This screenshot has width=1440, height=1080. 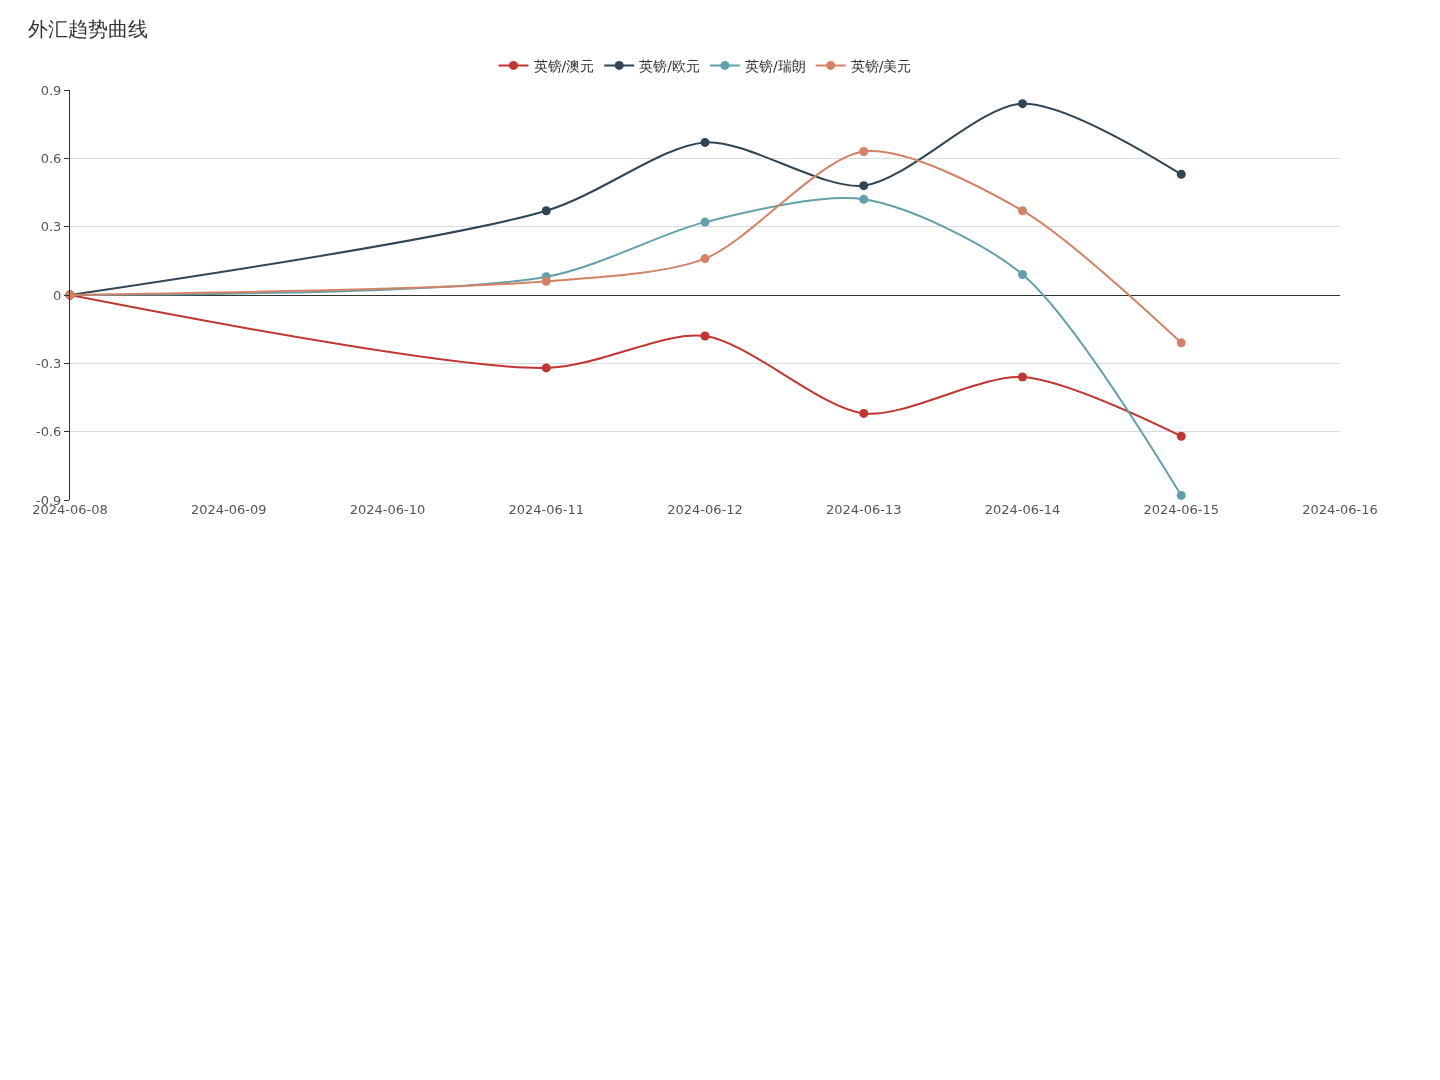 What do you see at coordinates (88, 29) in the screenshot?
I see `chart-title: 外汇趋势曲线` at bounding box center [88, 29].